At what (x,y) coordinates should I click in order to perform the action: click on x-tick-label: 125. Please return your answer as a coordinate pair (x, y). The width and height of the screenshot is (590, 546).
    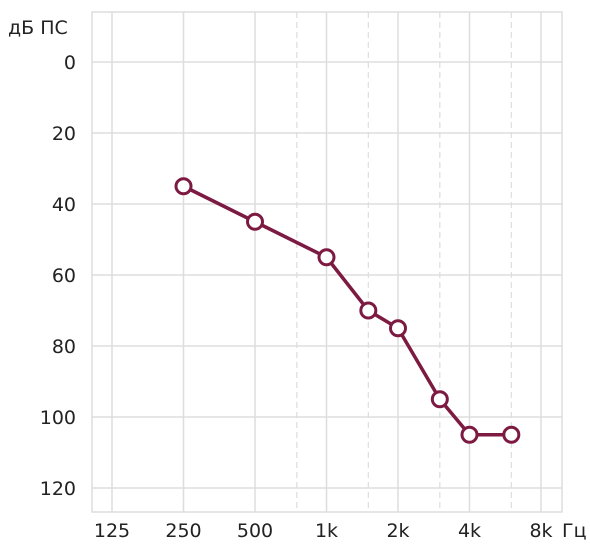
    Looking at the image, I should click on (112, 531).